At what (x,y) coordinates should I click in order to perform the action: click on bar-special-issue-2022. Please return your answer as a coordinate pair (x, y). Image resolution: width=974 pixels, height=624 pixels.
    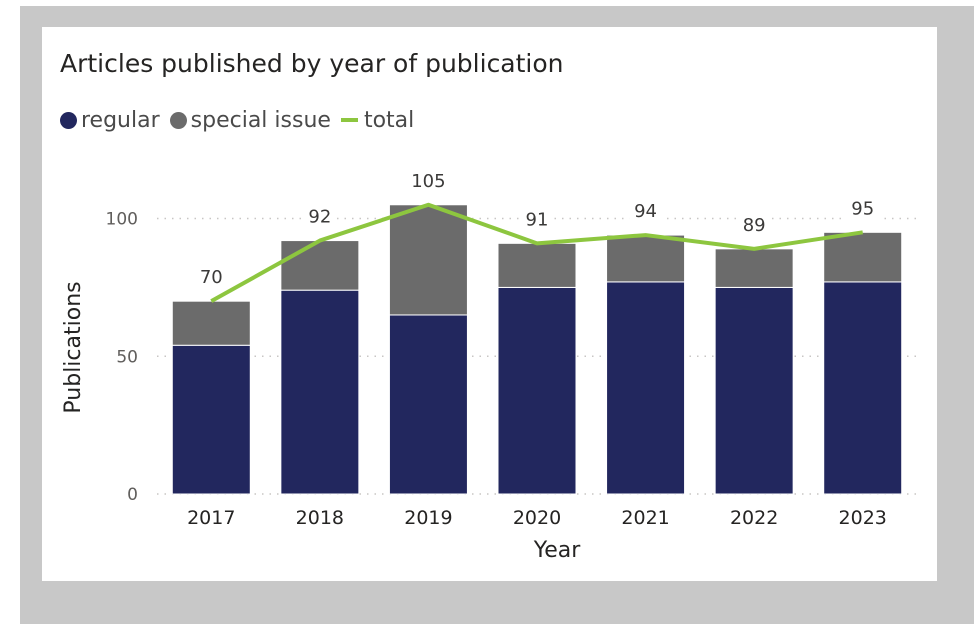
    Looking at the image, I should click on (754, 268).